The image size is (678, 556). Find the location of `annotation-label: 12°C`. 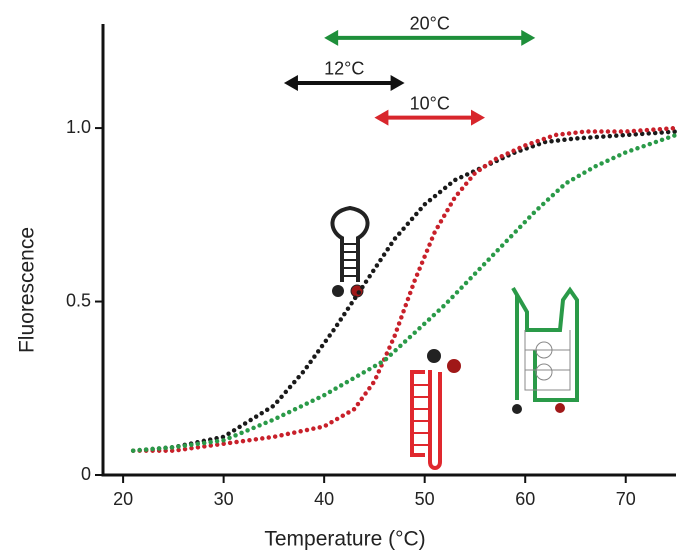

annotation-label: 12°C is located at coordinates (344, 69).